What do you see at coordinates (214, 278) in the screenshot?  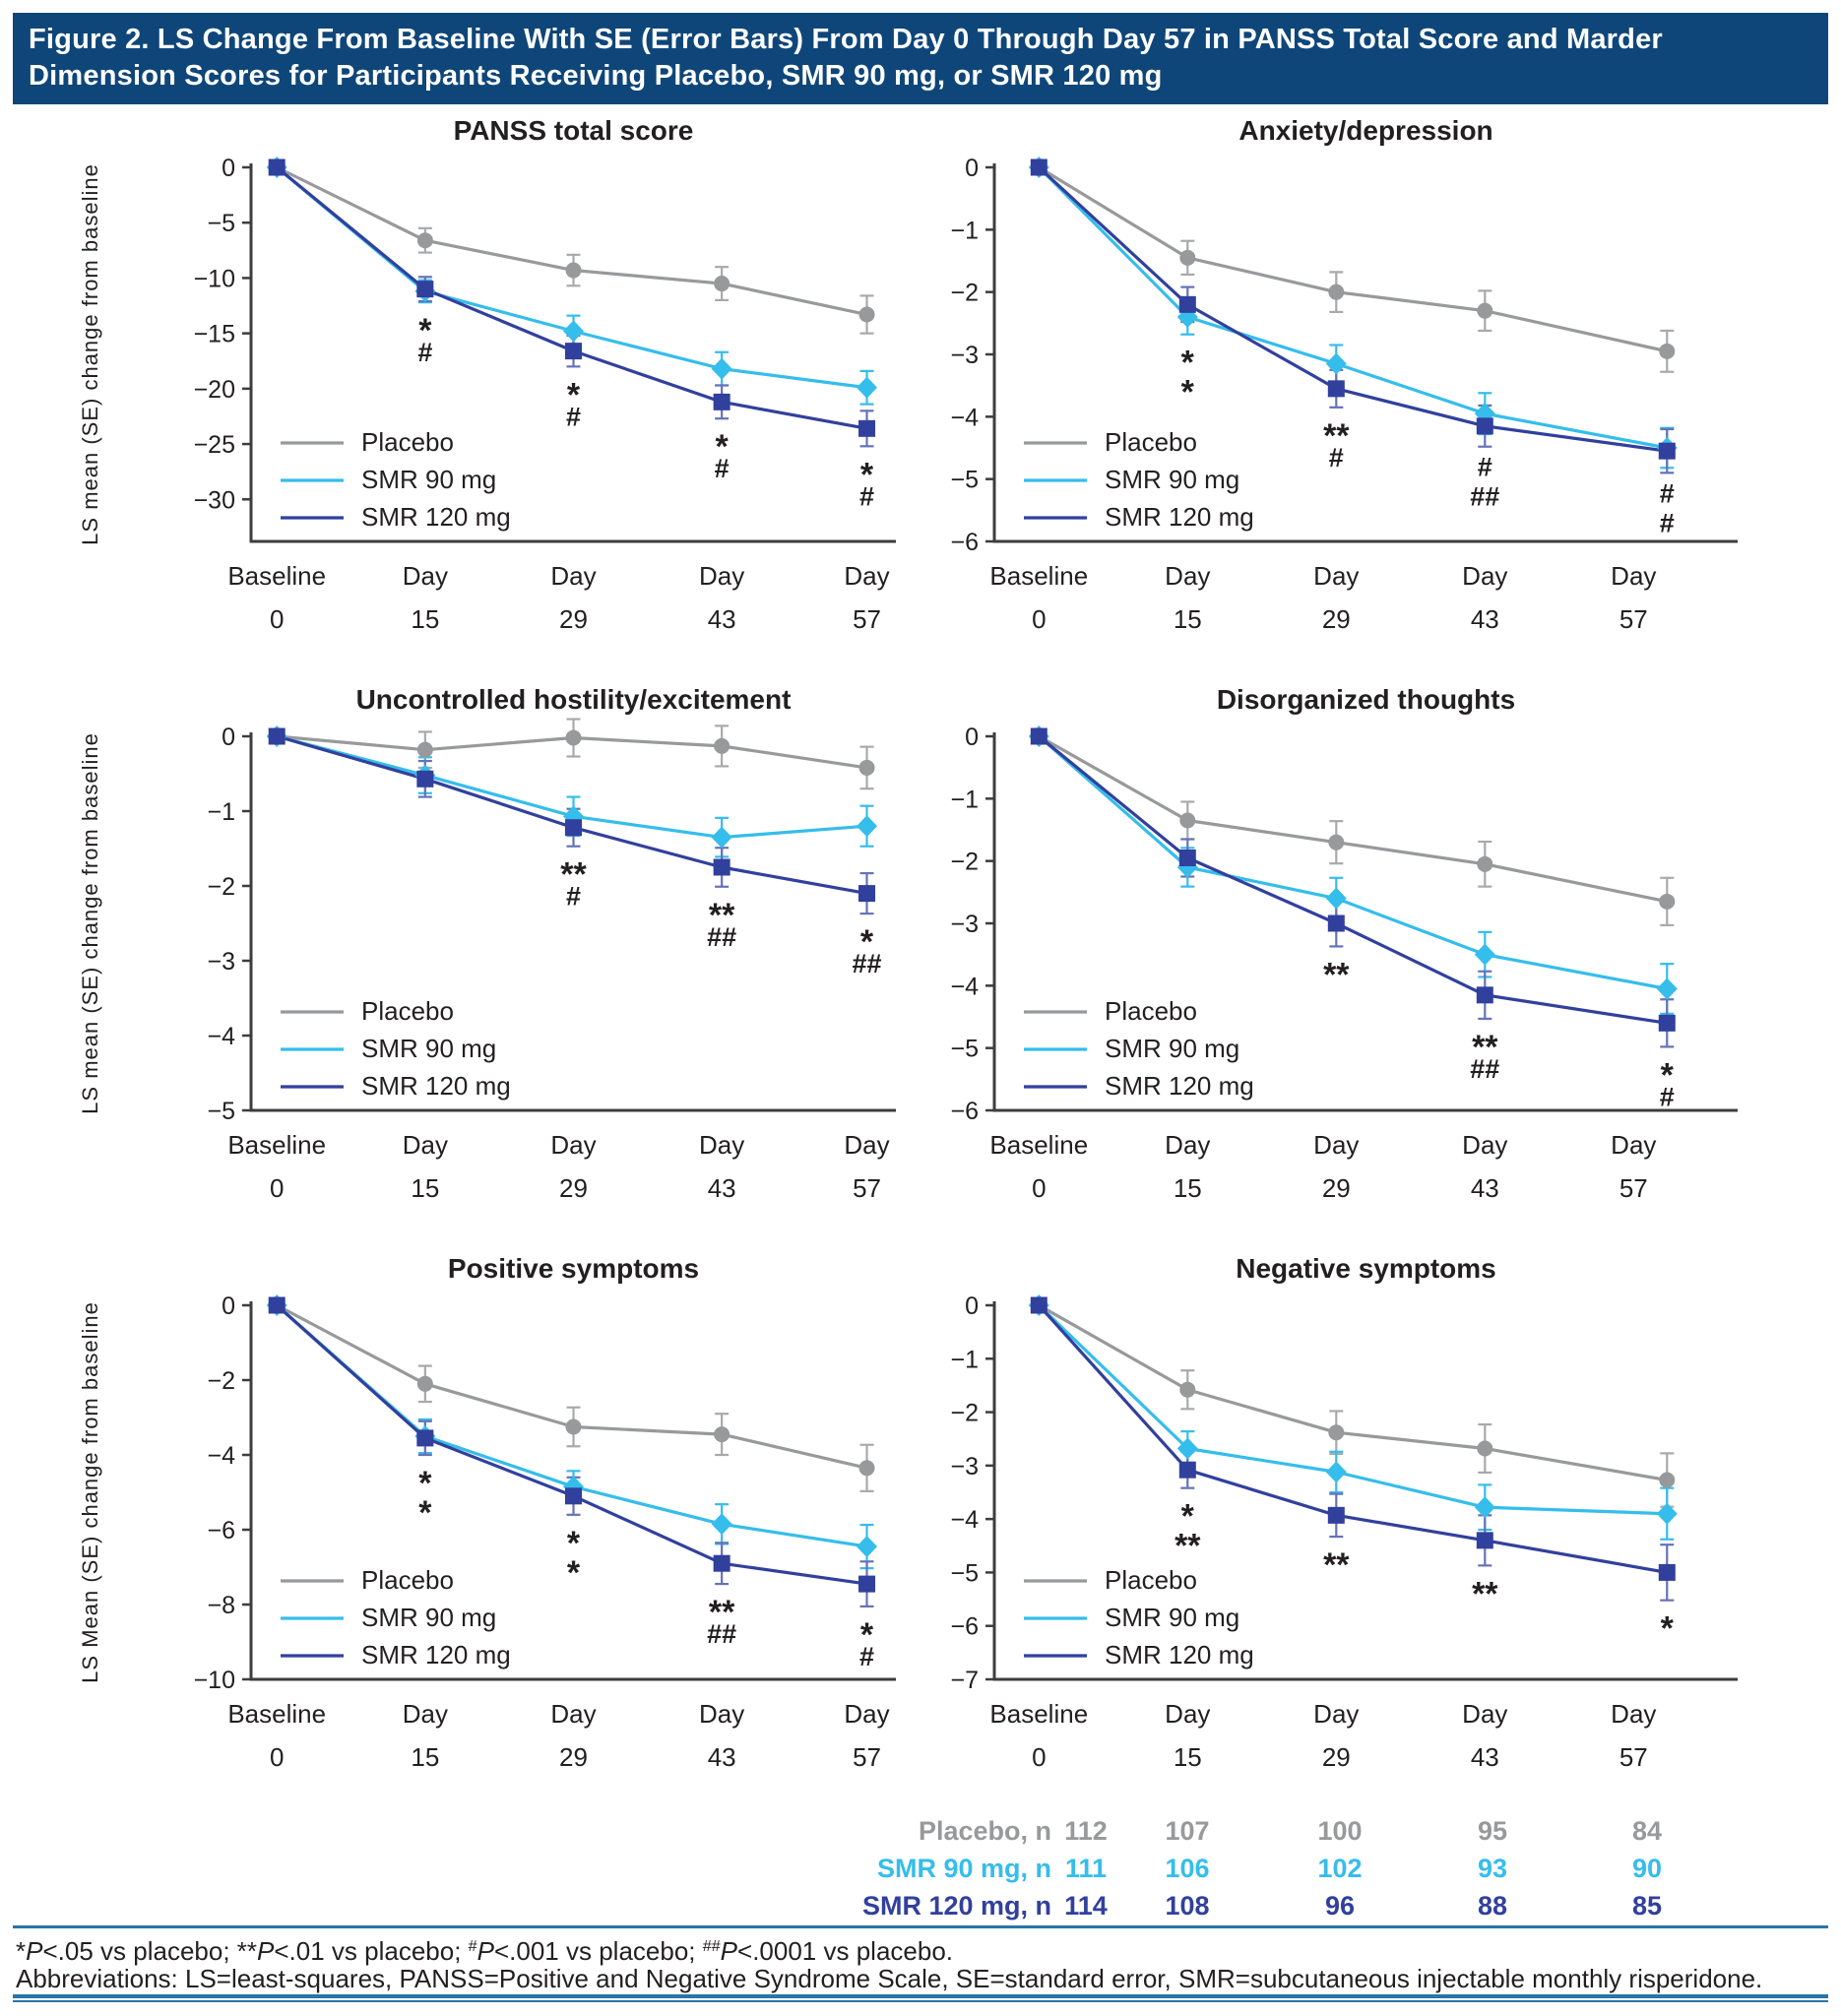 I see `svg-text: −10` at bounding box center [214, 278].